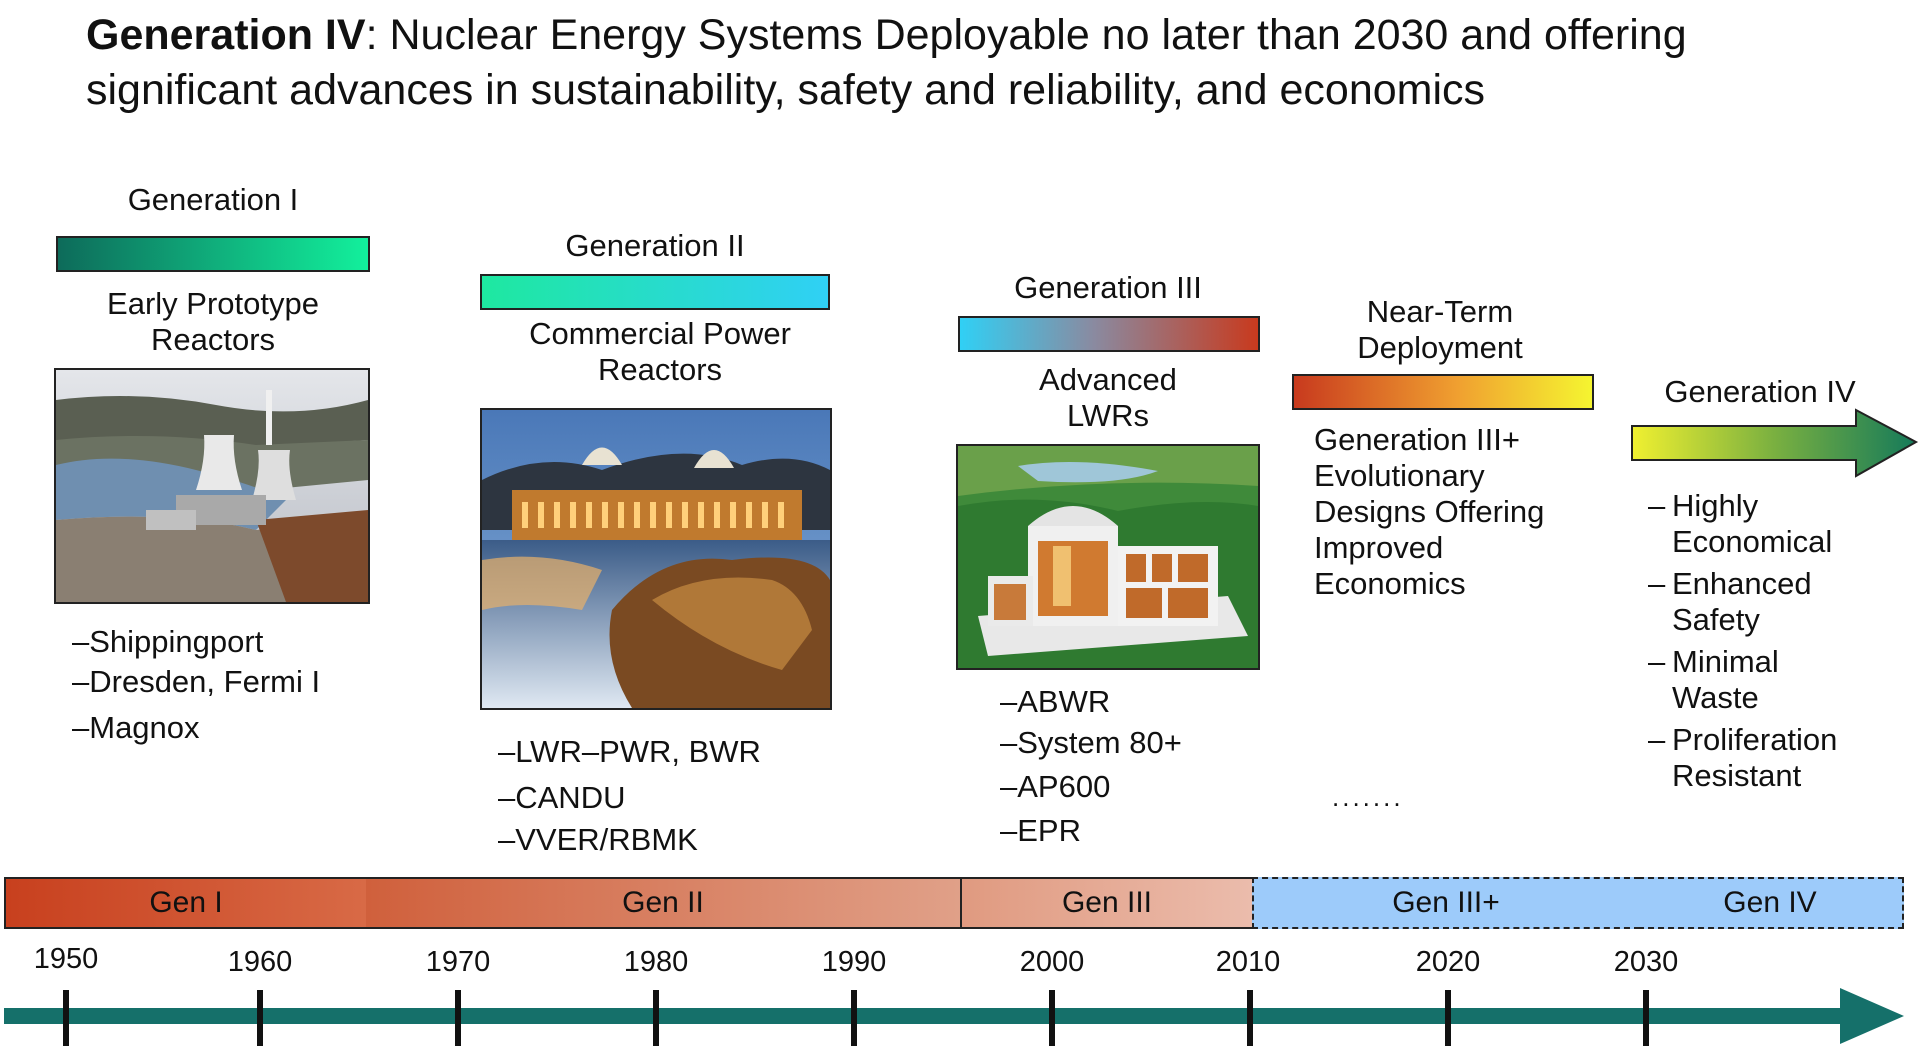  I want to click on gen1-bar, so click(213, 254).